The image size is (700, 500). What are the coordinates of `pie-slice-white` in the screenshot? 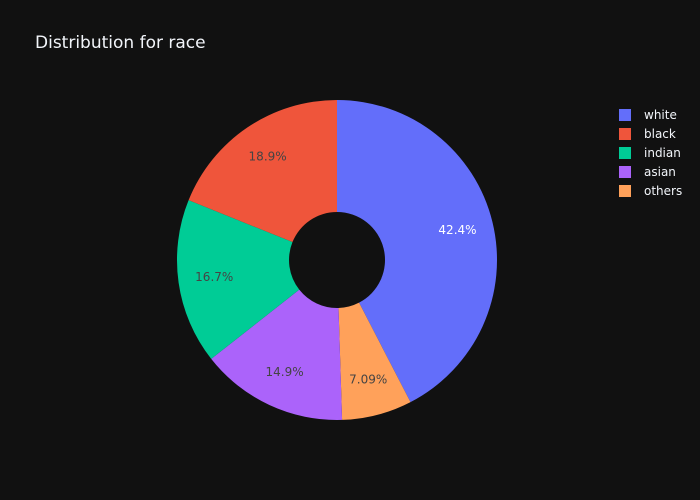 It's located at (417, 251).